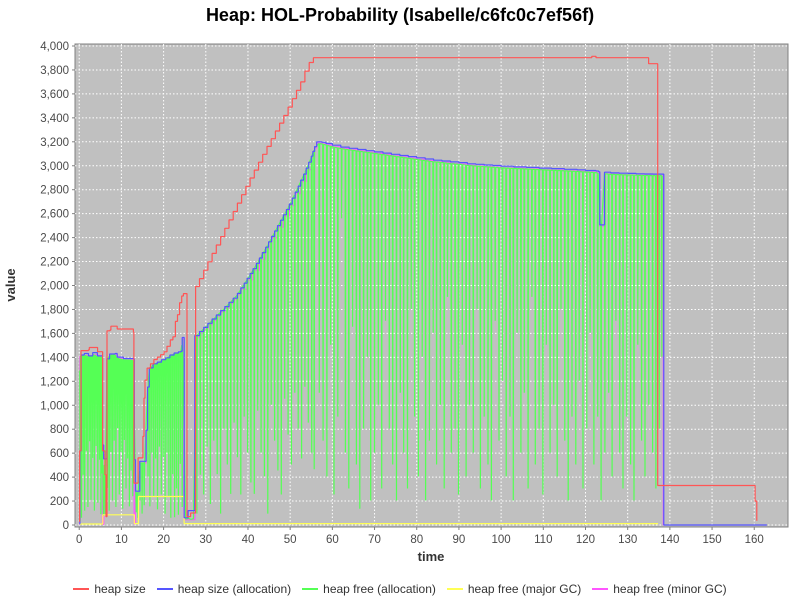 This screenshot has height=600, width=800. I want to click on x-tick-label: 20, so click(163, 540).